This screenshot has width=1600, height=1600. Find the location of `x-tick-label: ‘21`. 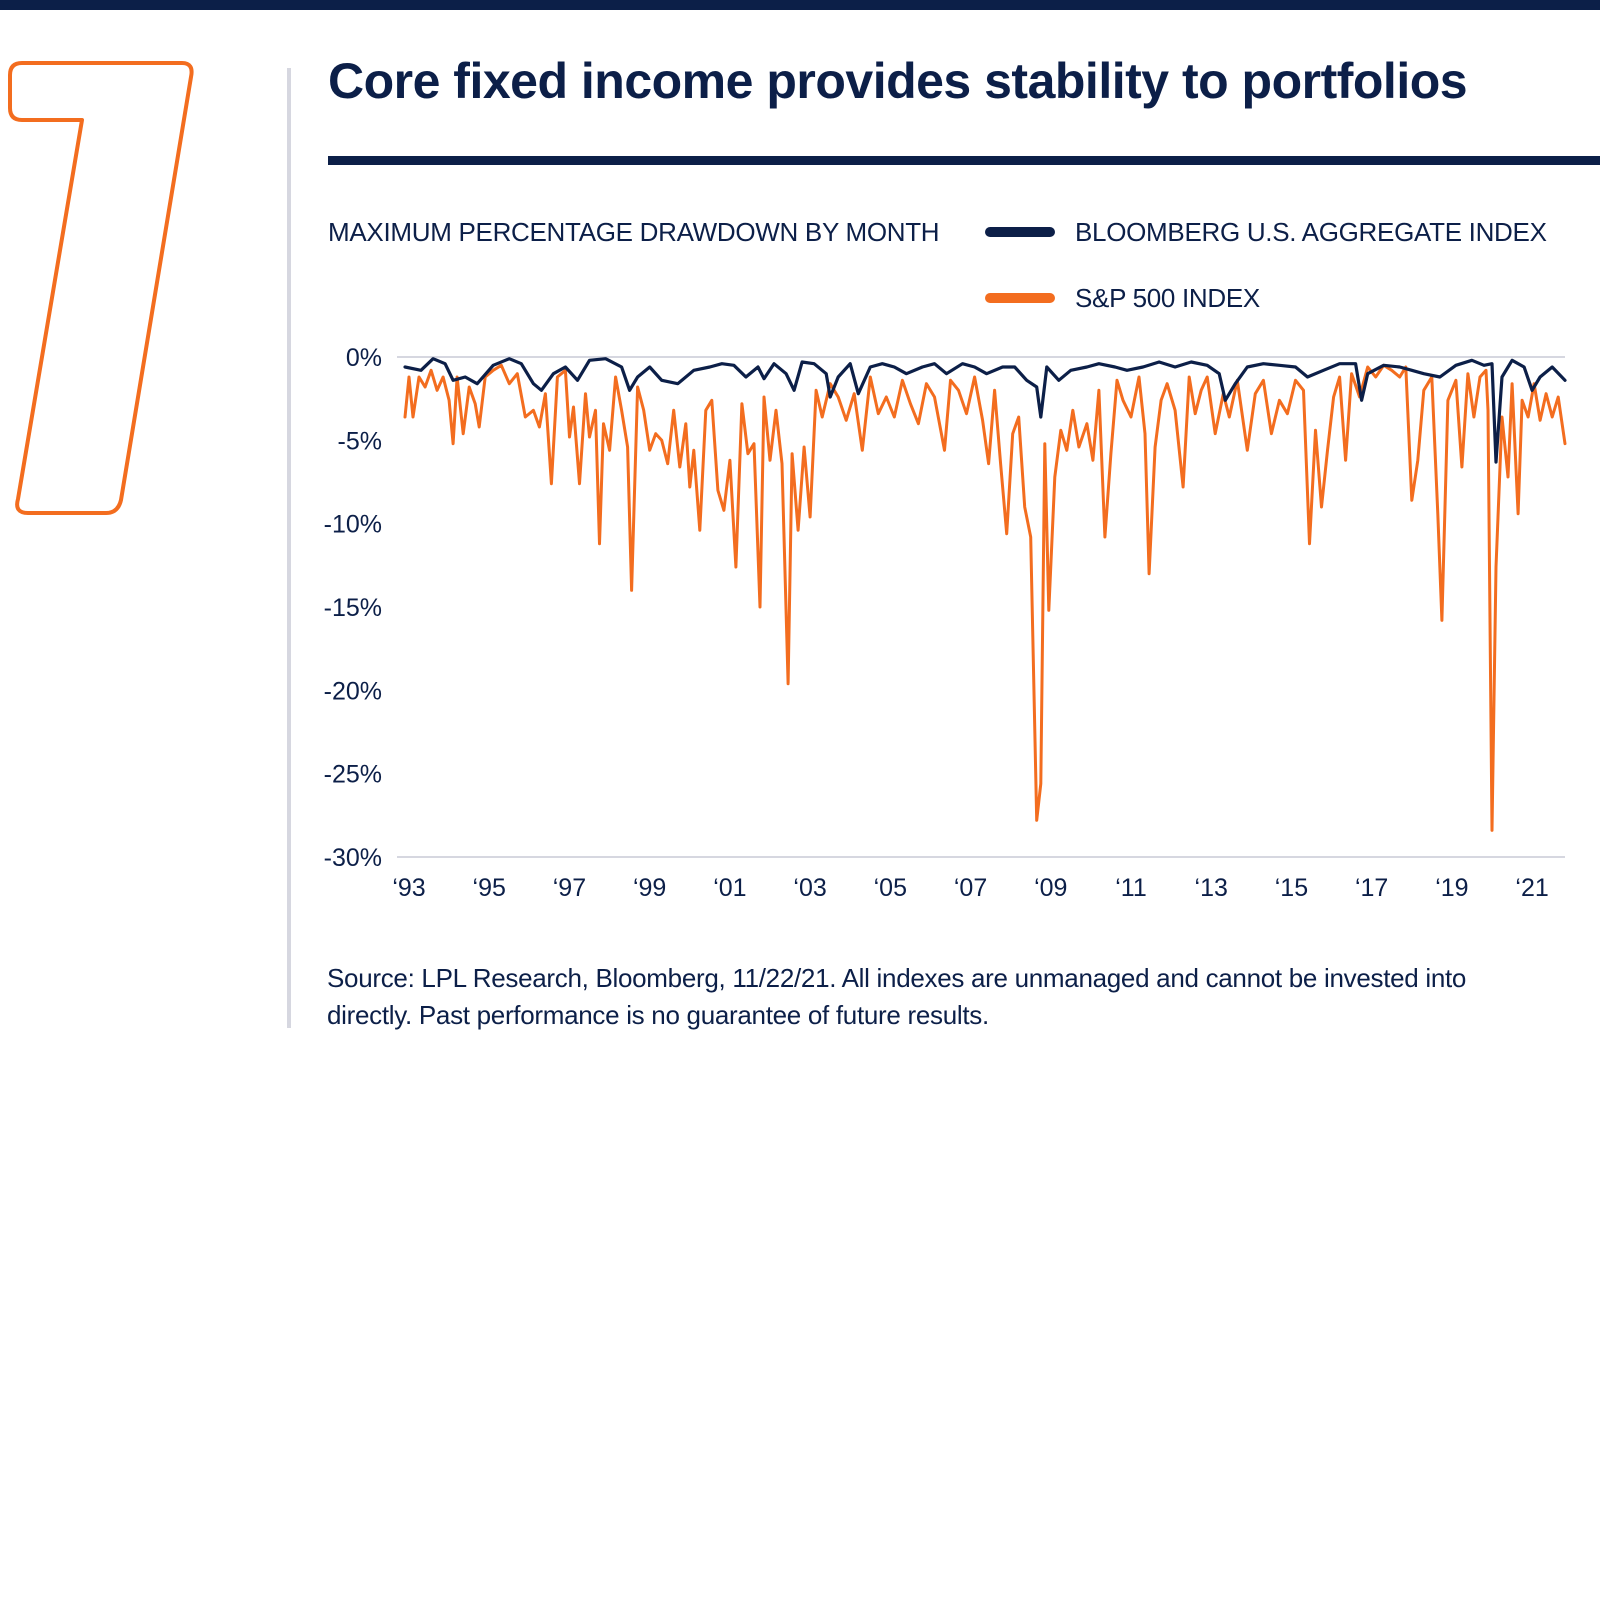

x-tick-label: ‘21 is located at coordinates (1531, 888).